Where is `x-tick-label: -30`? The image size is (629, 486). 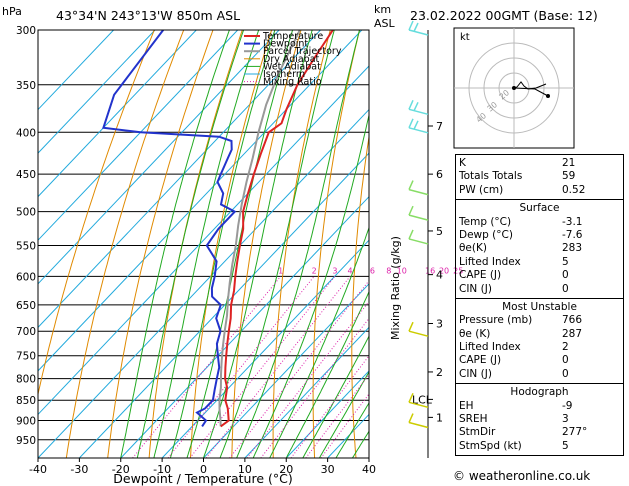 x-tick-label: -30 is located at coordinates (79, 469).